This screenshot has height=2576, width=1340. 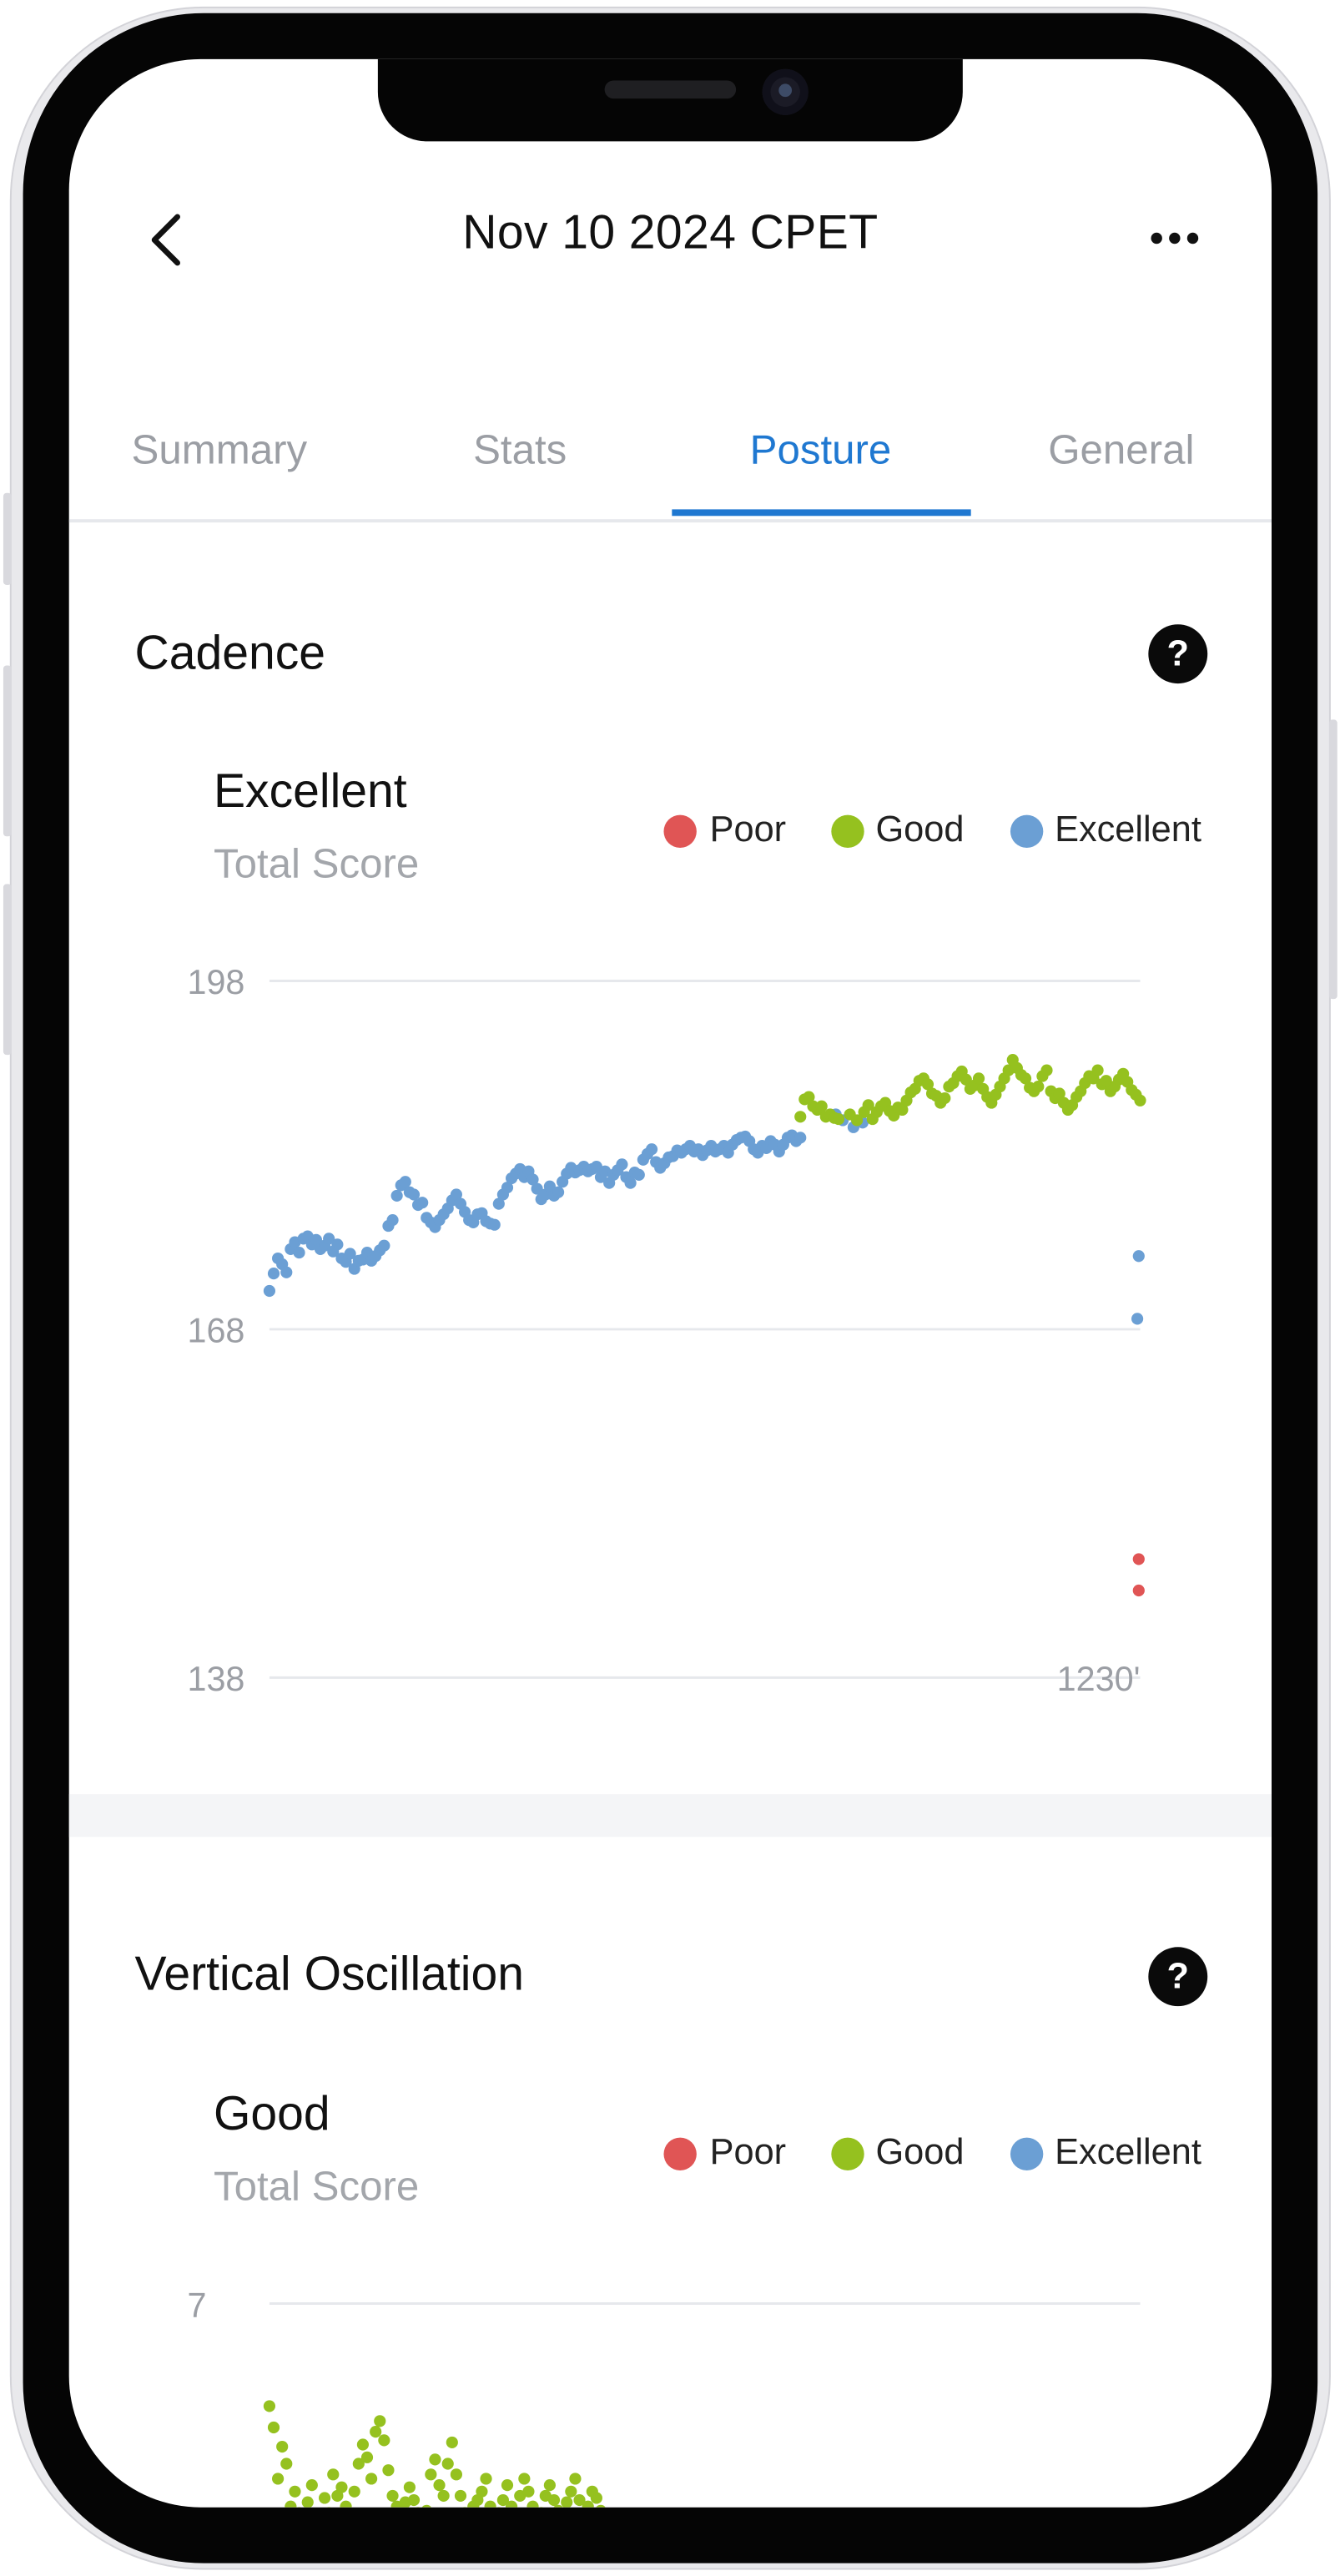 I want to click on speaker-grille, so click(x=670, y=90).